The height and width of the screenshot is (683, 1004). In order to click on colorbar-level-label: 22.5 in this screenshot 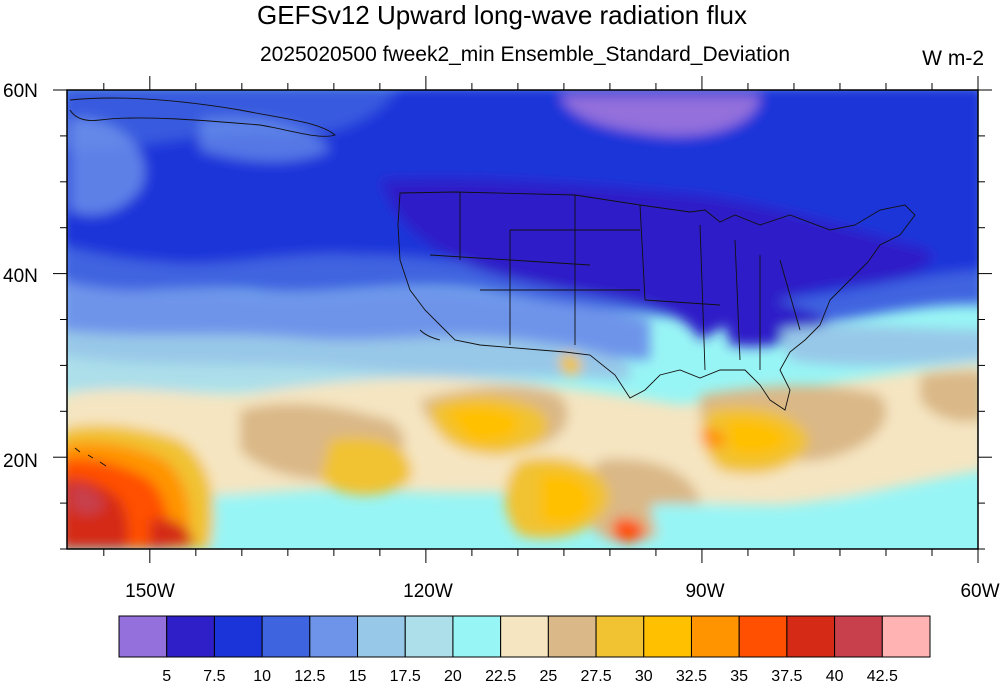, I will do `click(500, 675)`.